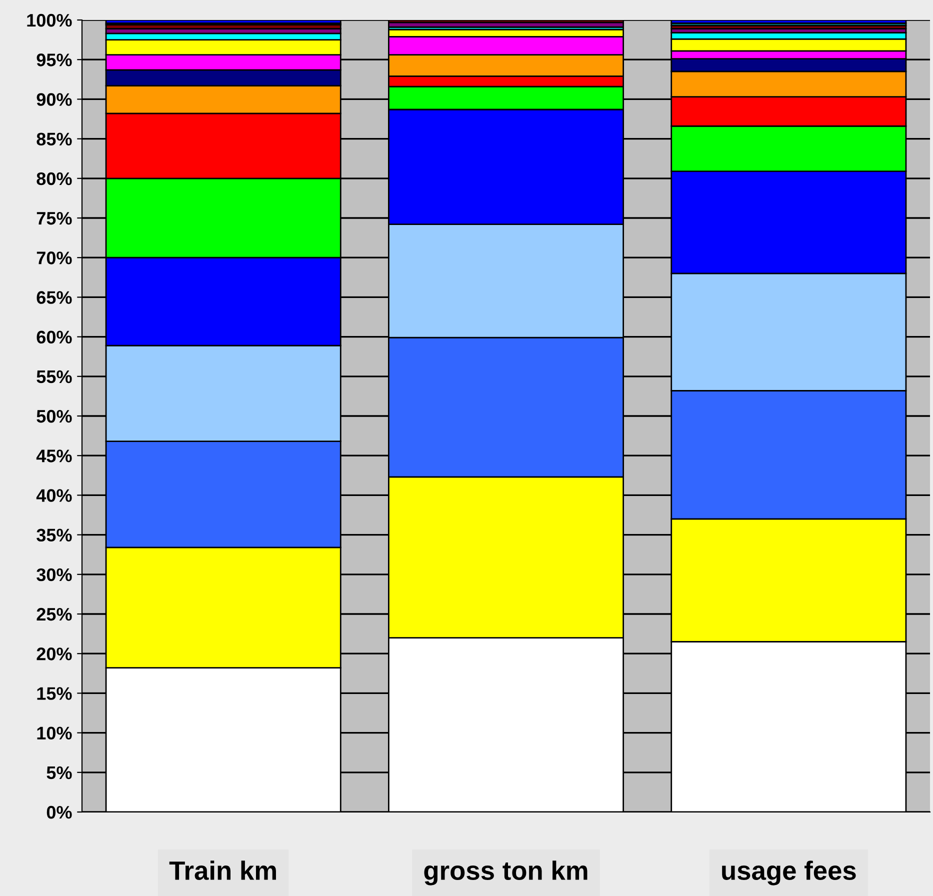 This screenshot has height=896, width=933. I want to click on y-tick-label: 95%, so click(54, 60).